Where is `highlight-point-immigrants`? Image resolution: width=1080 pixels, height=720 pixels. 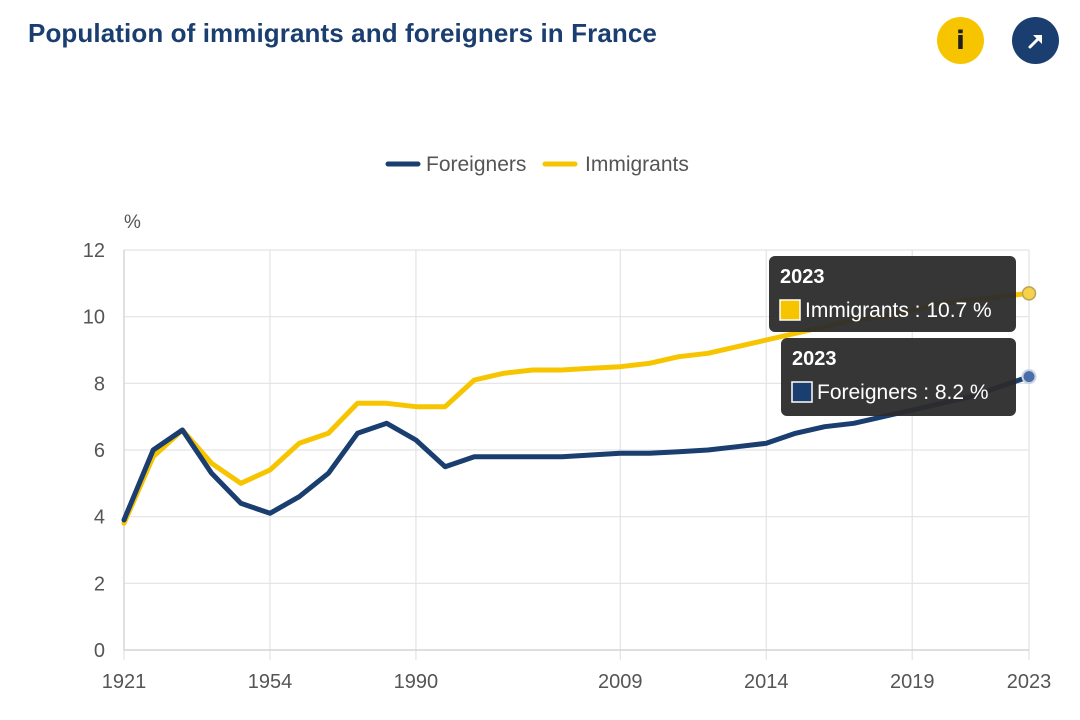 highlight-point-immigrants is located at coordinates (1029, 293).